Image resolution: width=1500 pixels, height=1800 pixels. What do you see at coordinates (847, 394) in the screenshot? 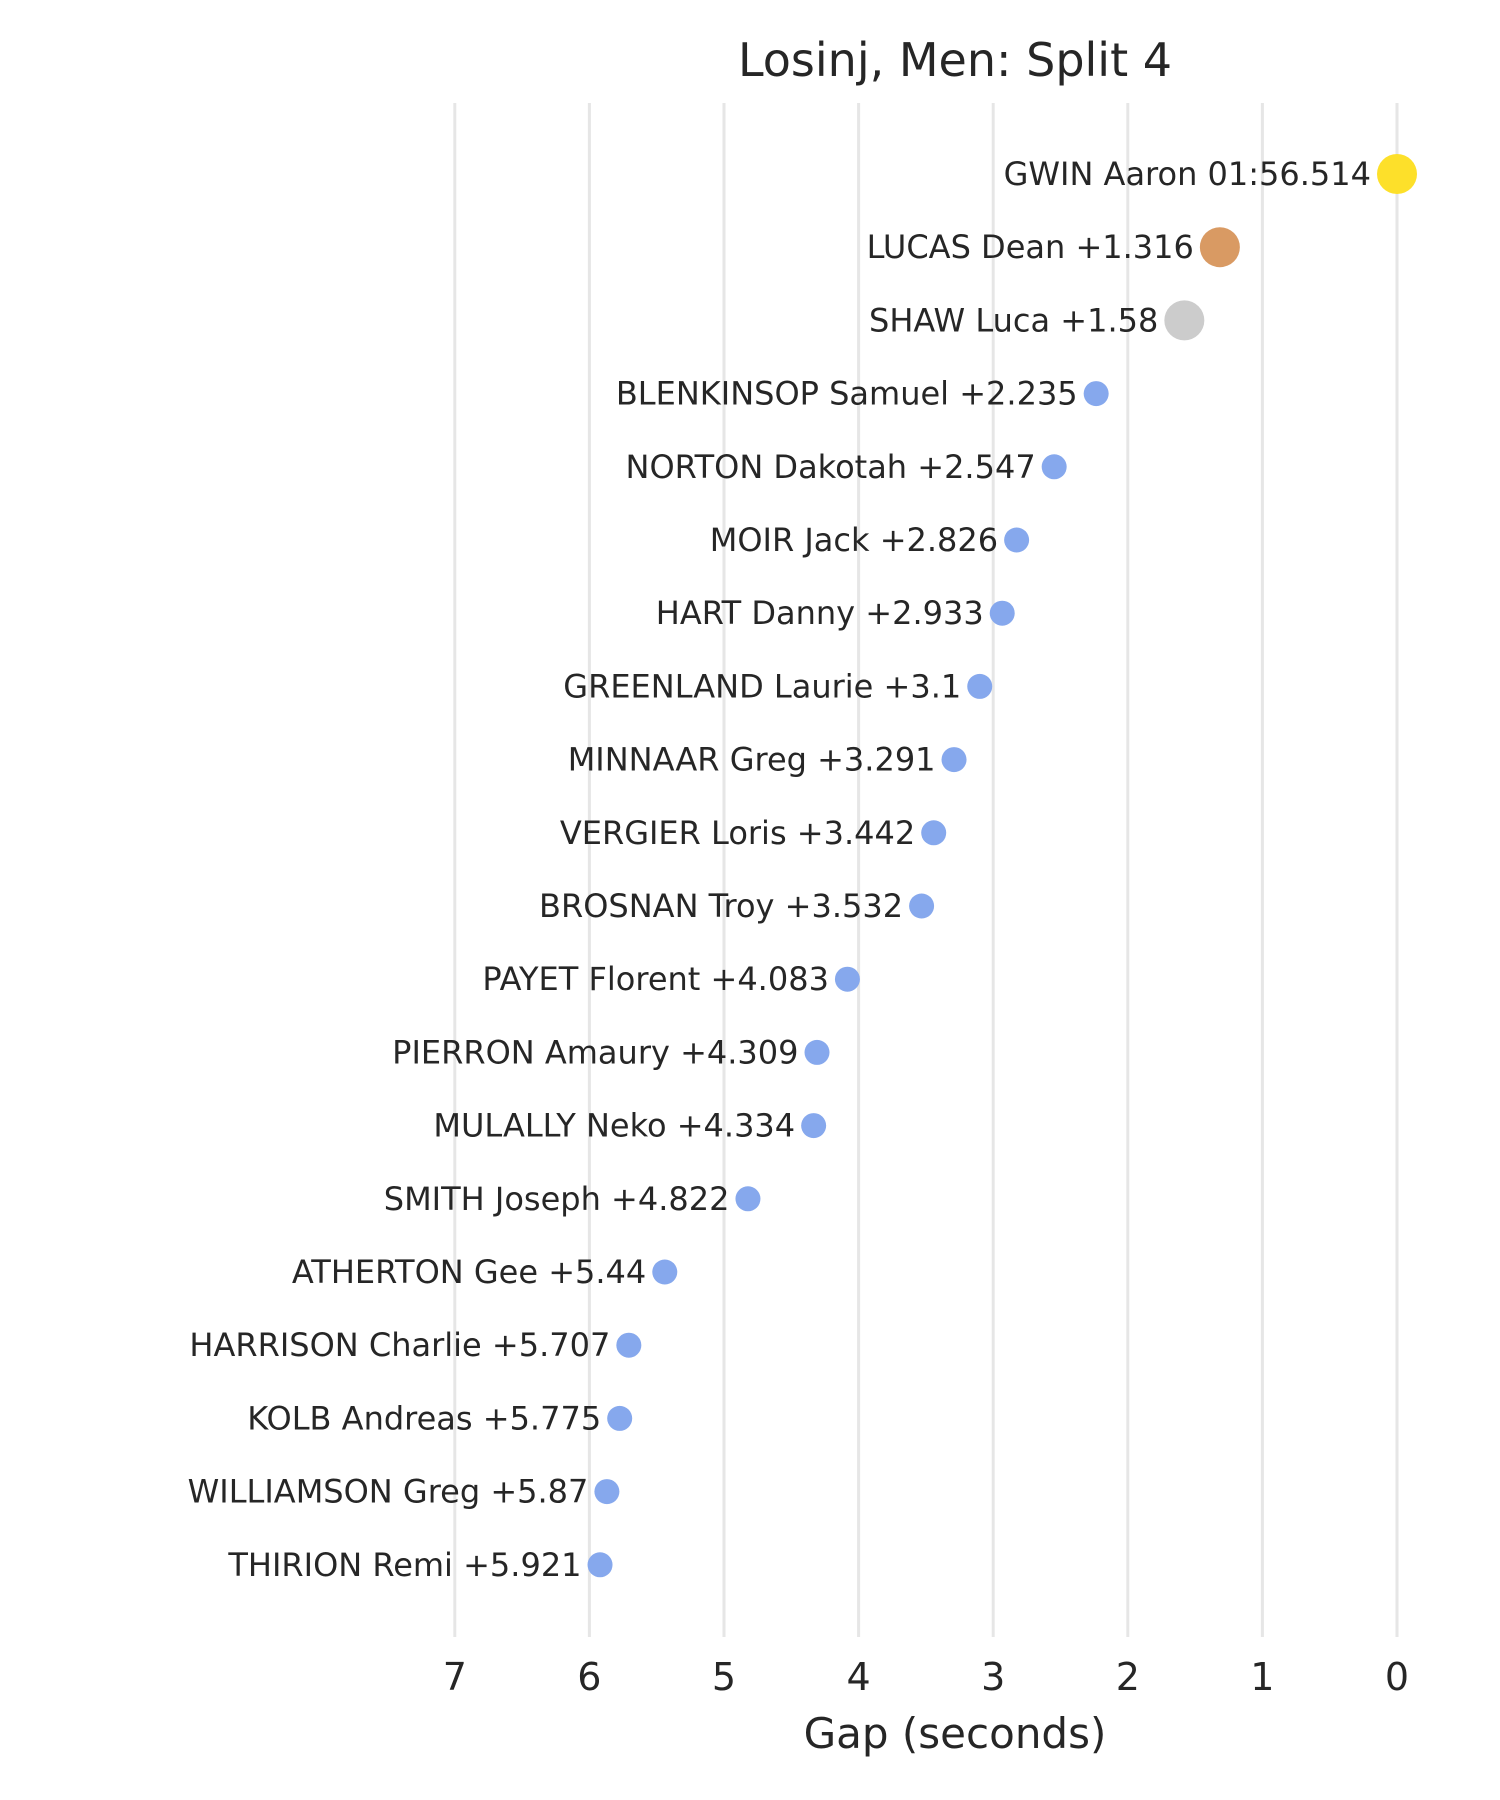
I see `data-point-label: BLENKINSOP Samuel +2.235` at bounding box center [847, 394].